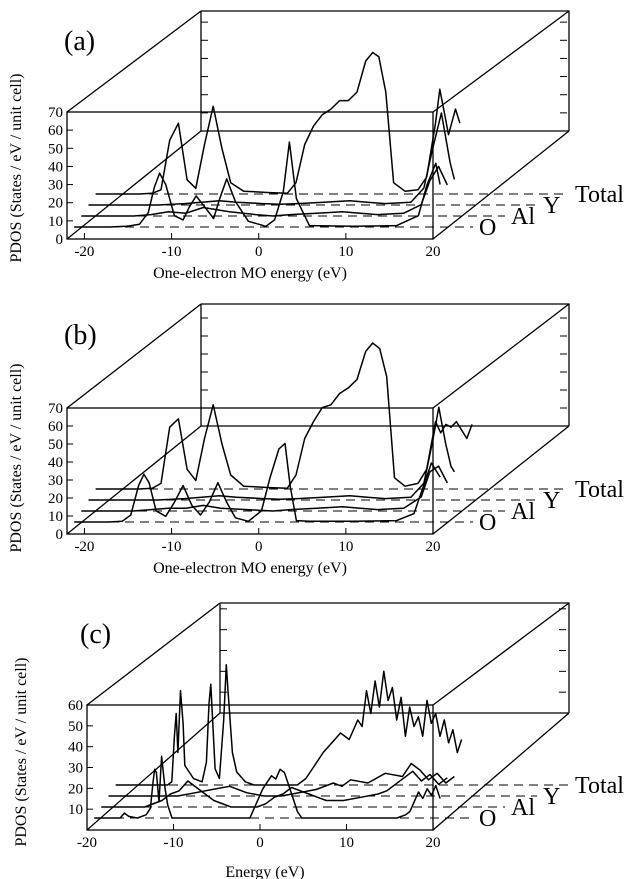  I want to click on panel-c-front-frame, so click(260, 767).